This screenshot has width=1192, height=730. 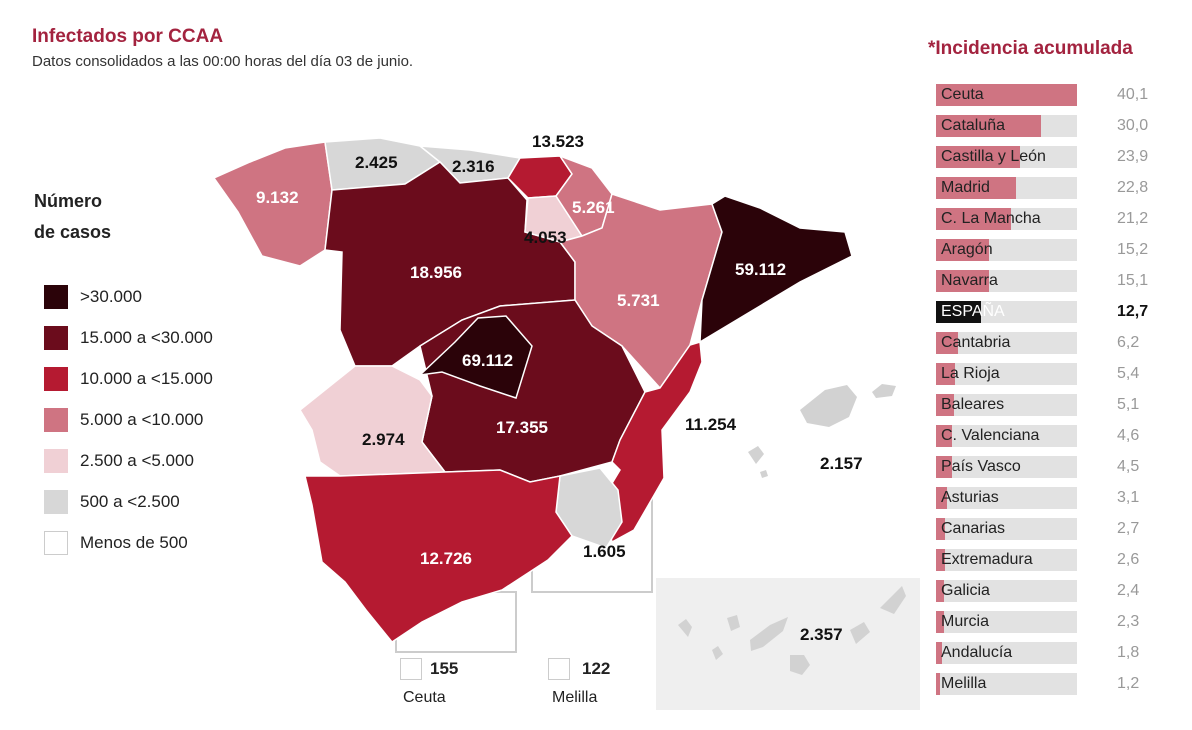 What do you see at coordinates (1128, 559) in the screenshot?
I see `bar-value: 2,6` at bounding box center [1128, 559].